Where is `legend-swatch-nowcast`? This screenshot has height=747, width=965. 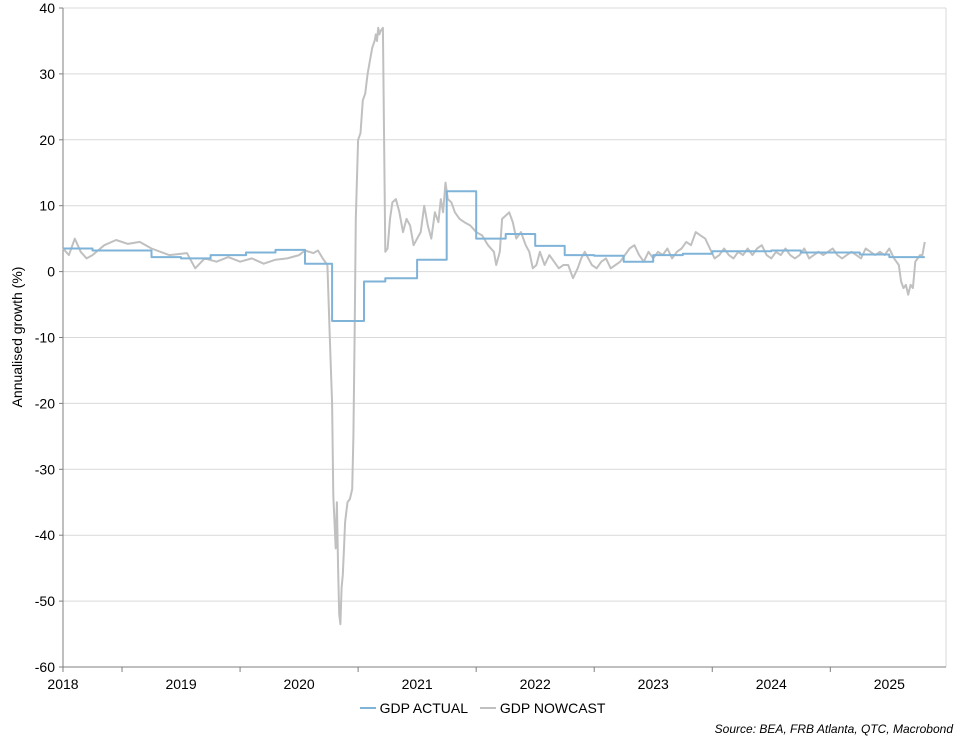 legend-swatch-nowcast is located at coordinates (487, 708).